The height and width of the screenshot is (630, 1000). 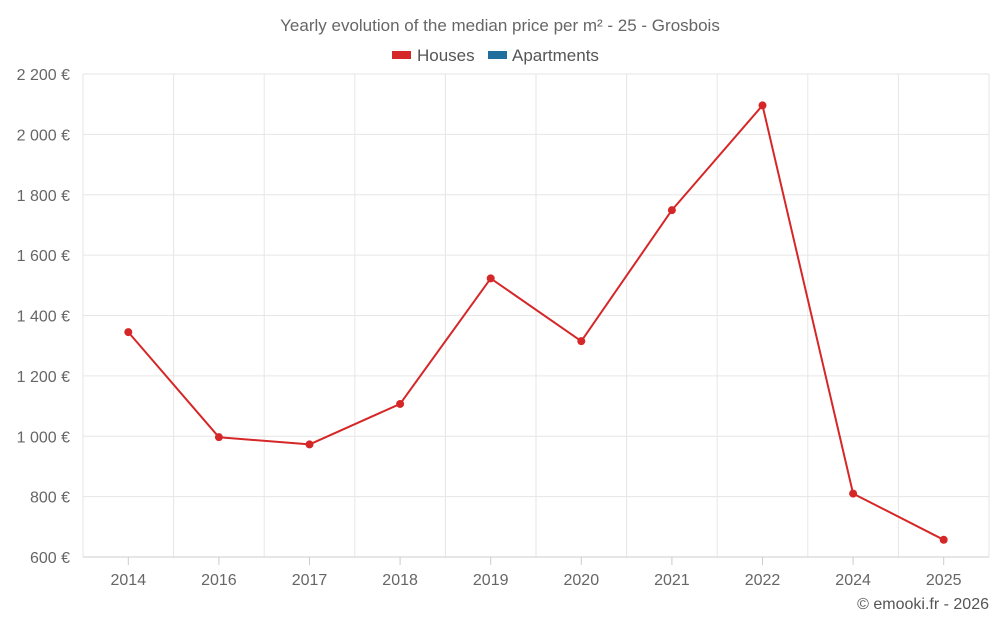 I want to click on y-tick-label: 1 800 €, so click(x=43, y=196).